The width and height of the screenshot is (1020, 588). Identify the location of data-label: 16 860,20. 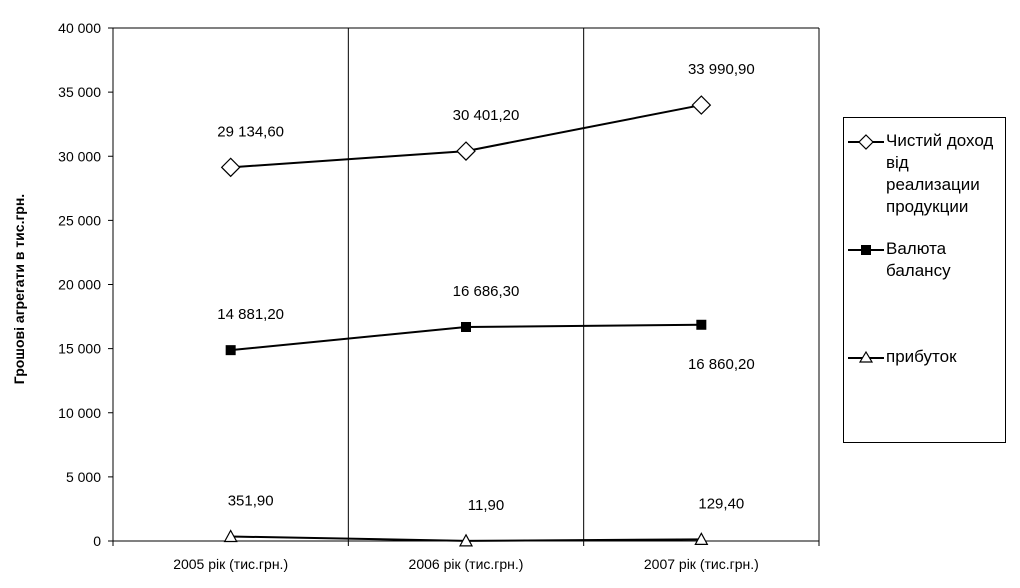
(721, 364).